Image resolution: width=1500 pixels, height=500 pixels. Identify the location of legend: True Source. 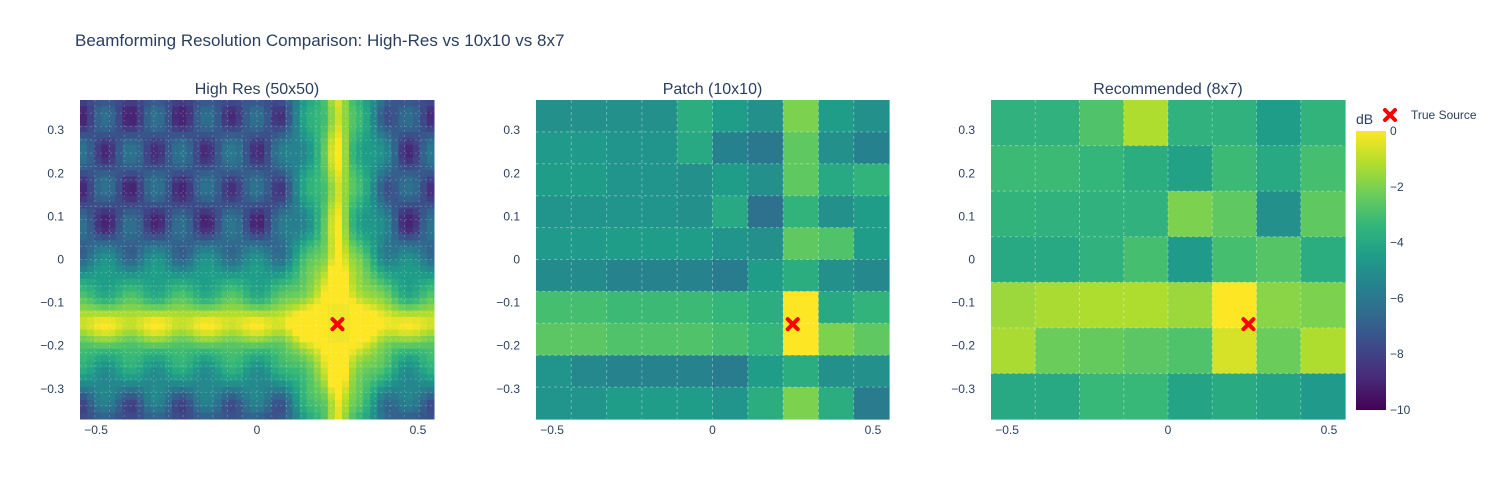
(1430, 115).